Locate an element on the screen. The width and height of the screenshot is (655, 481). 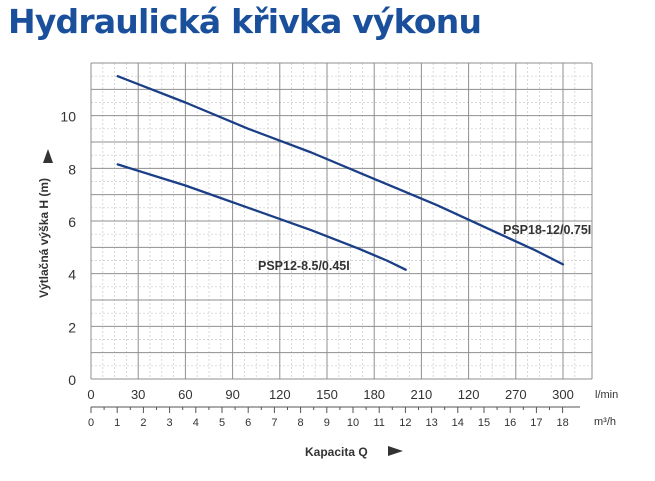
x-tick-label-secondary: 13 is located at coordinates (431, 423).